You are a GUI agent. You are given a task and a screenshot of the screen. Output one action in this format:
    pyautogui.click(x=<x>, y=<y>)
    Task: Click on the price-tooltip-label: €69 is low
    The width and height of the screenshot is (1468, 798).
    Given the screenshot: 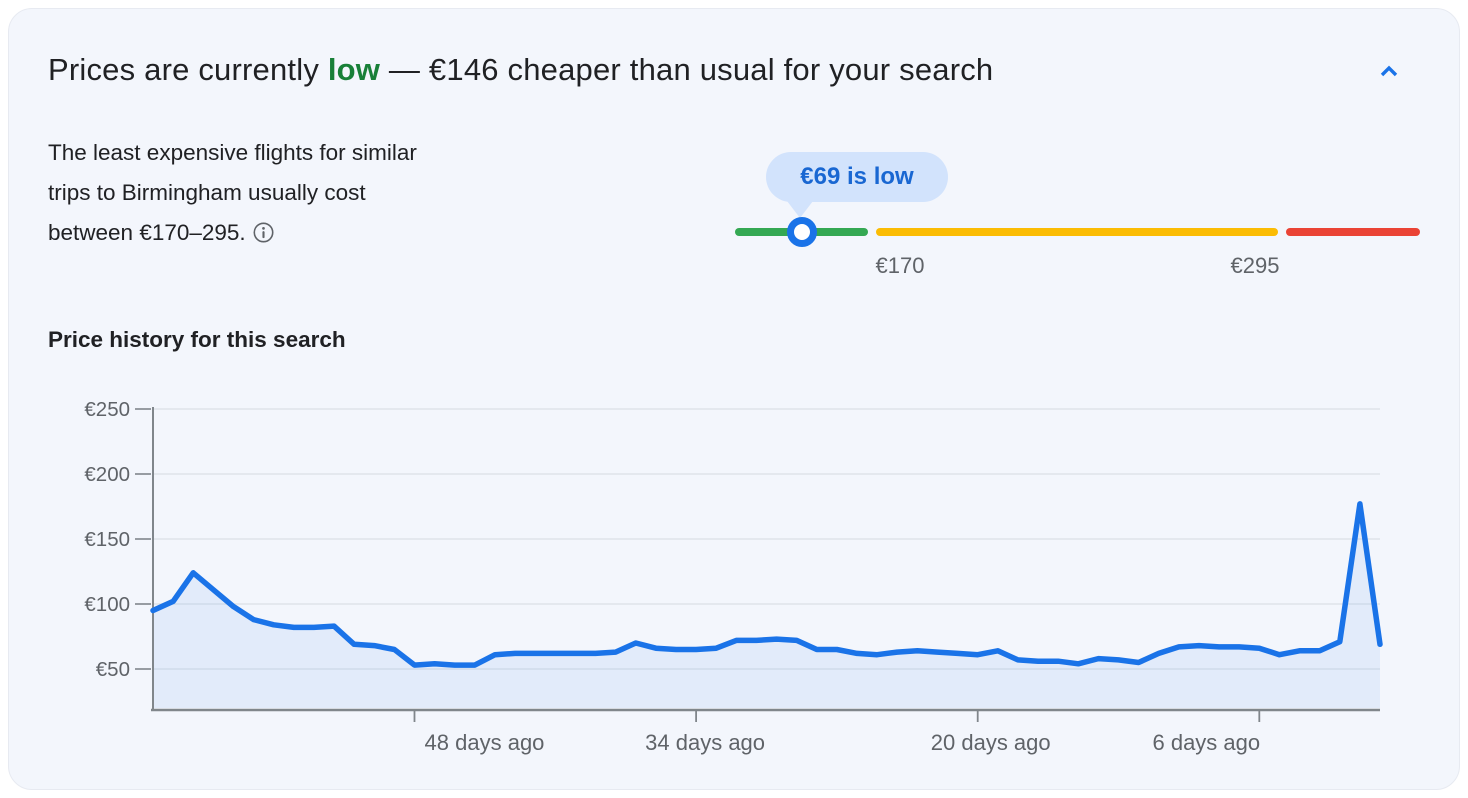 What is the action you would take?
    pyautogui.click(x=857, y=176)
    